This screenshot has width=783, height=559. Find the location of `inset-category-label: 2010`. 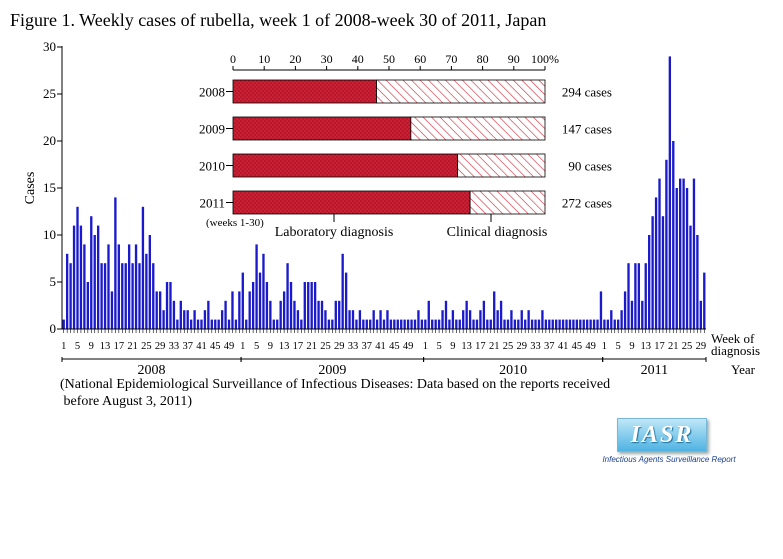

inset-category-label: 2010 is located at coordinates (212, 166).